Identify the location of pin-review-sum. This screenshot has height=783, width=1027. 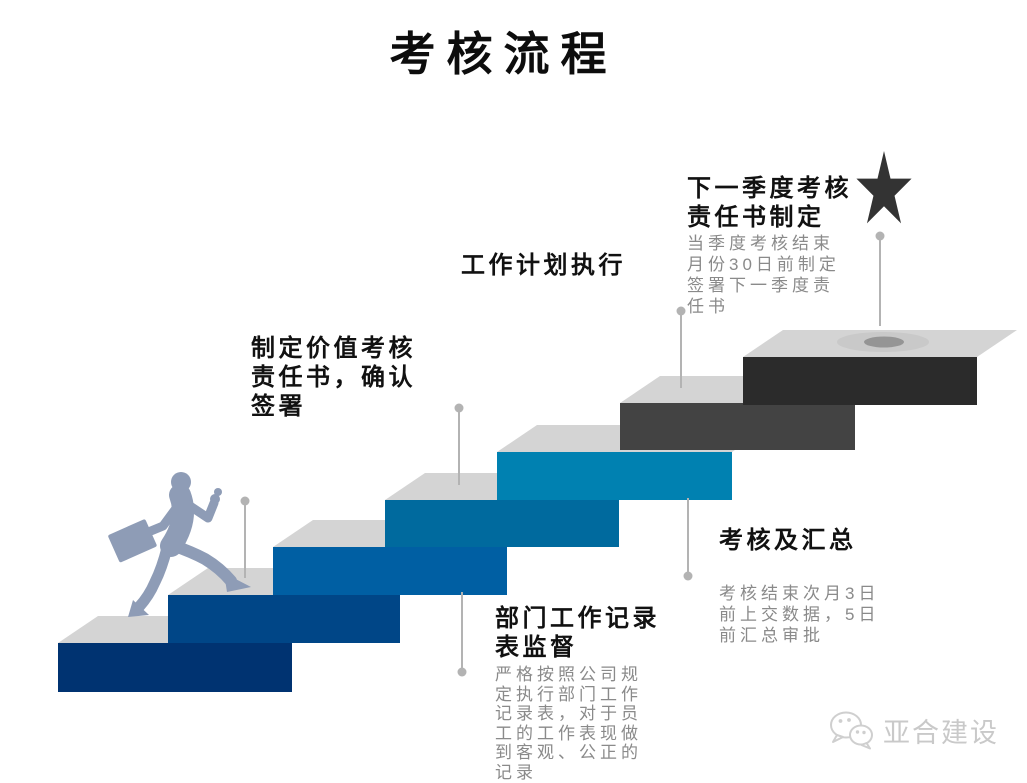
(688, 539).